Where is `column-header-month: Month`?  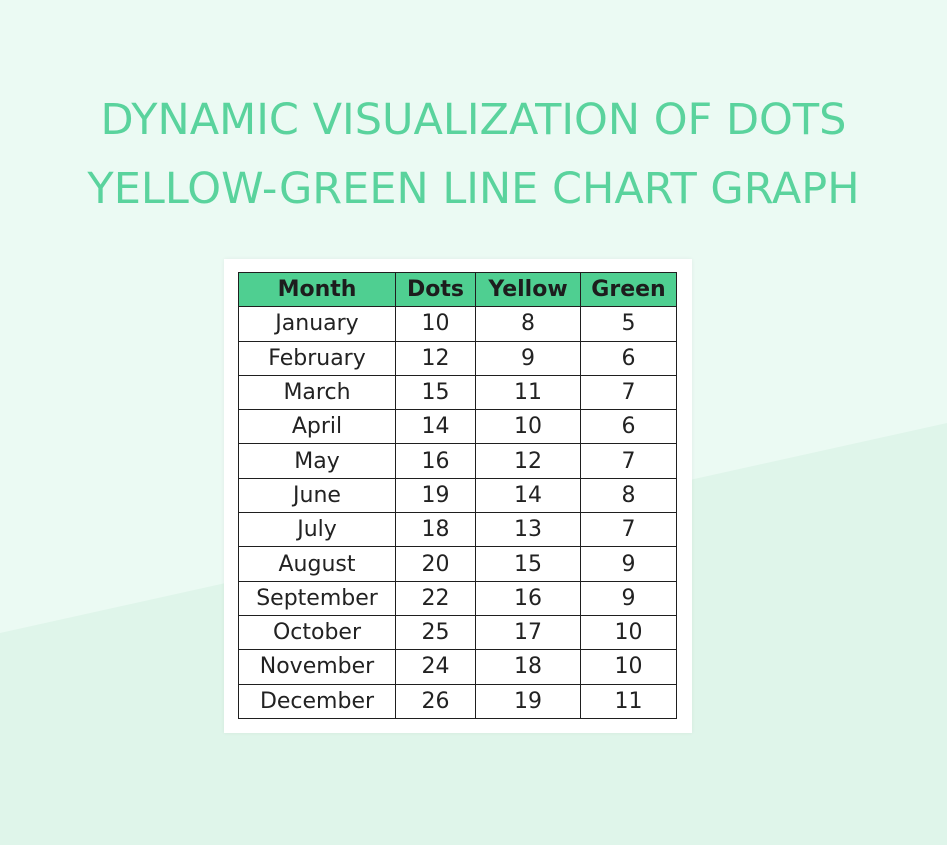 column-header-month: Month is located at coordinates (317, 289).